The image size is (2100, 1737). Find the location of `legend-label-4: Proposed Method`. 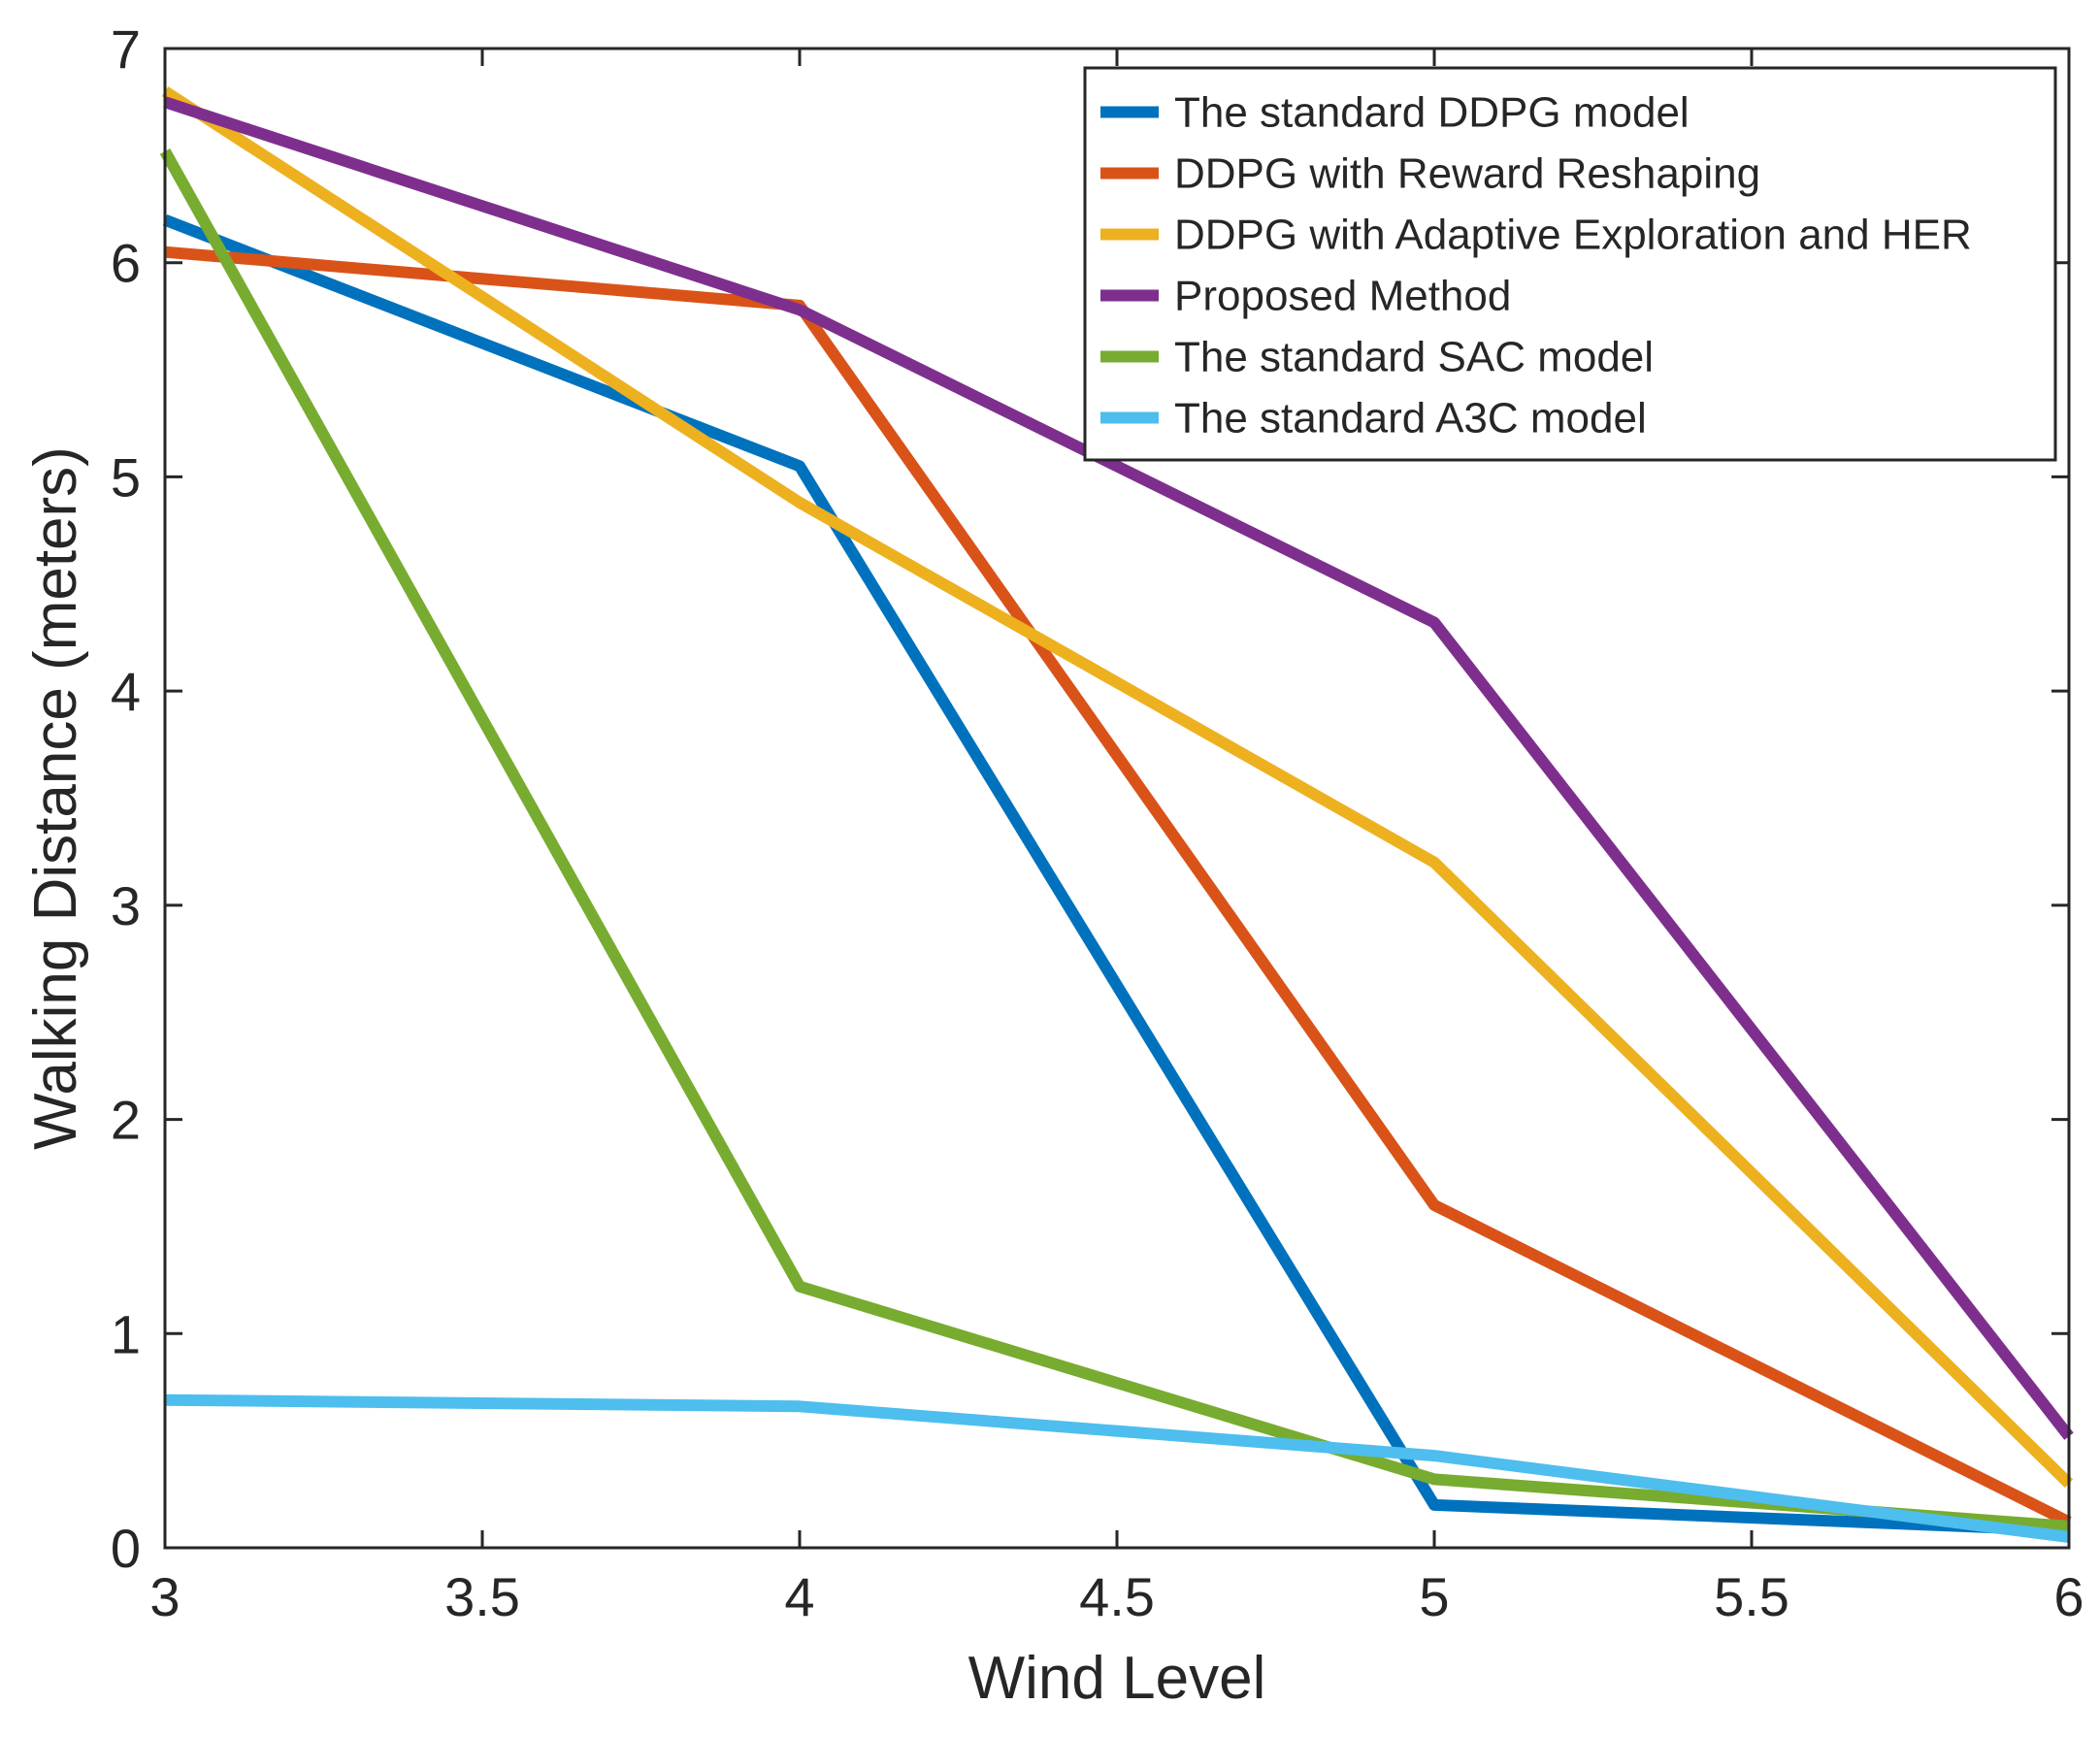

legend-label-4: Proposed Method is located at coordinates (1342, 297).